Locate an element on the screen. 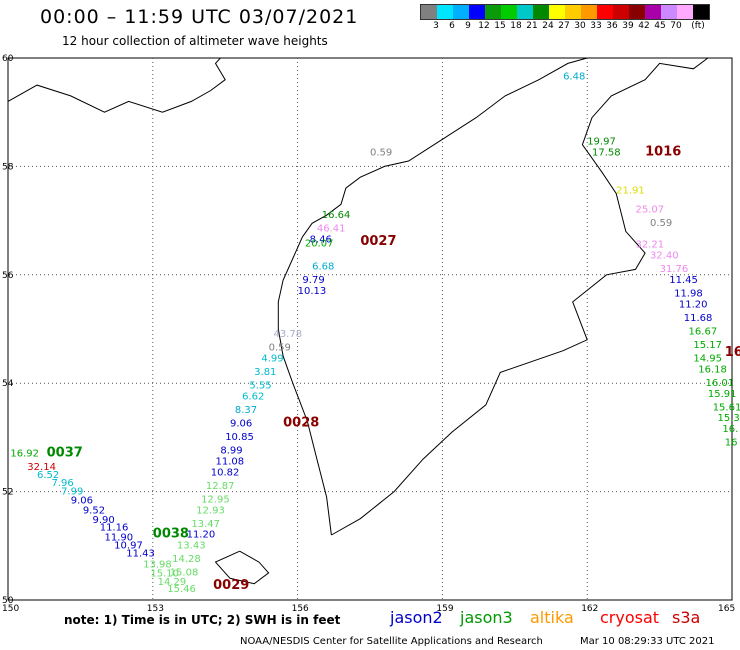  wave-height-label: 12.95 is located at coordinates (215, 499).